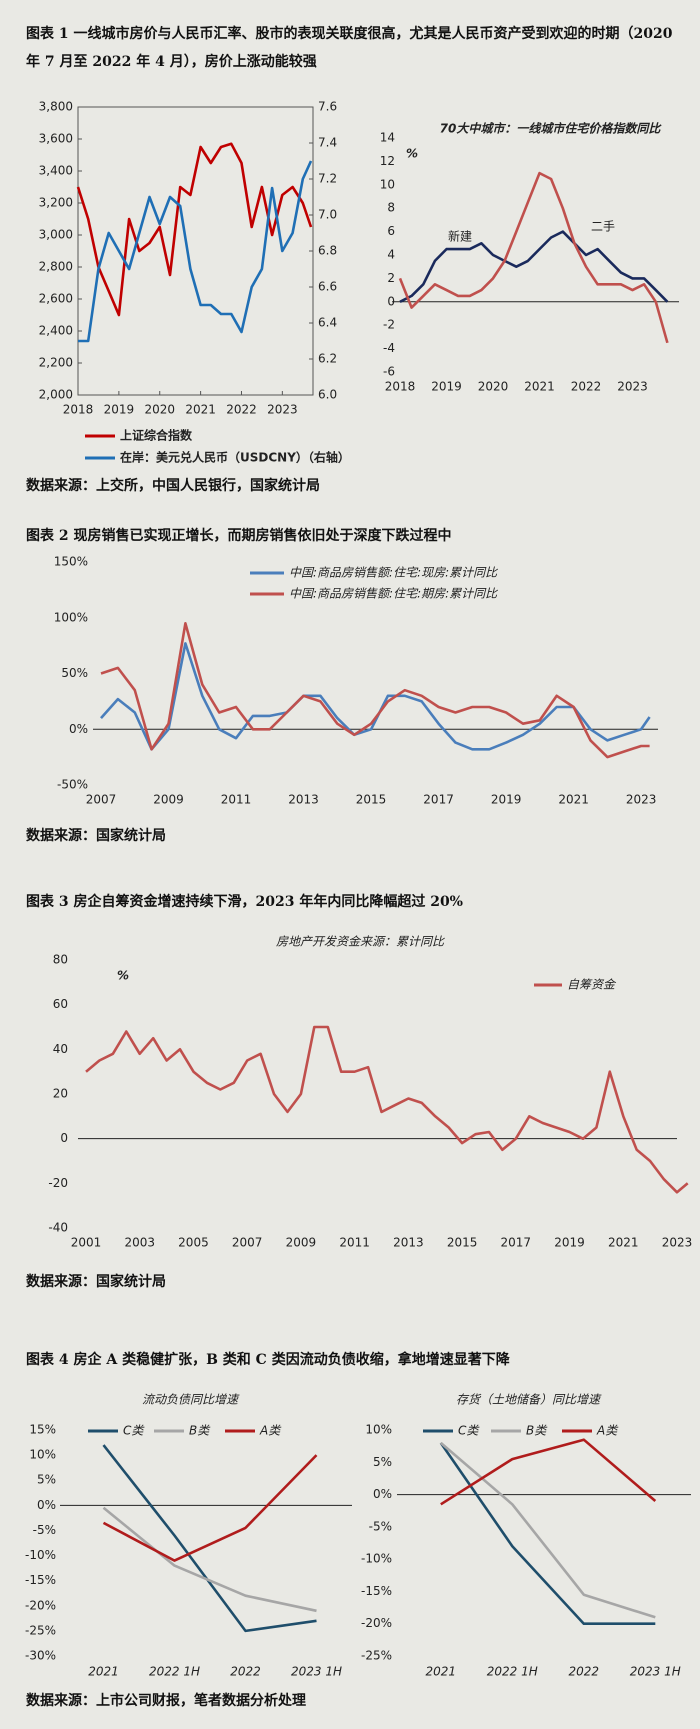  Describe the element at coordinates (389, 325) in the screenshot. I see `y-tick-label: -2` at that location.